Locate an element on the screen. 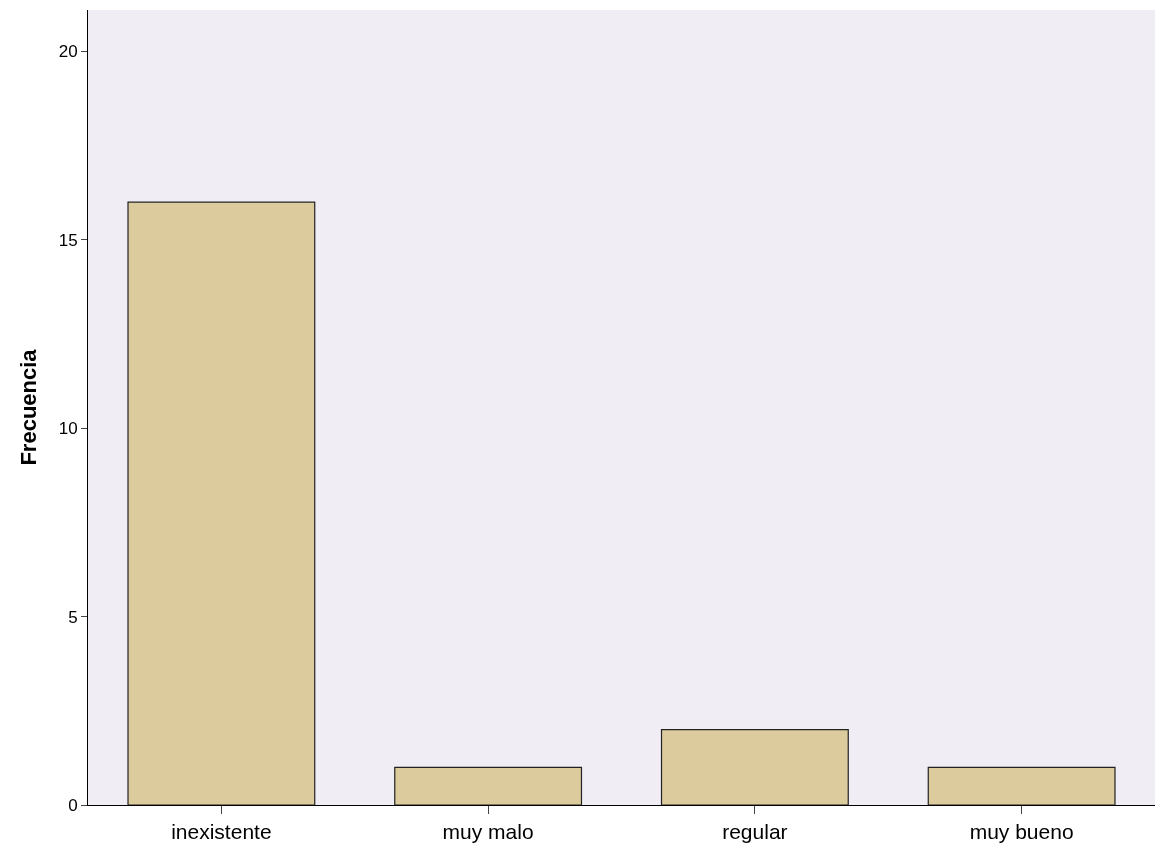 This screenshot has width=1162, height=865. y-axis-title: Frecuencia is located at coordinates (29, 407).